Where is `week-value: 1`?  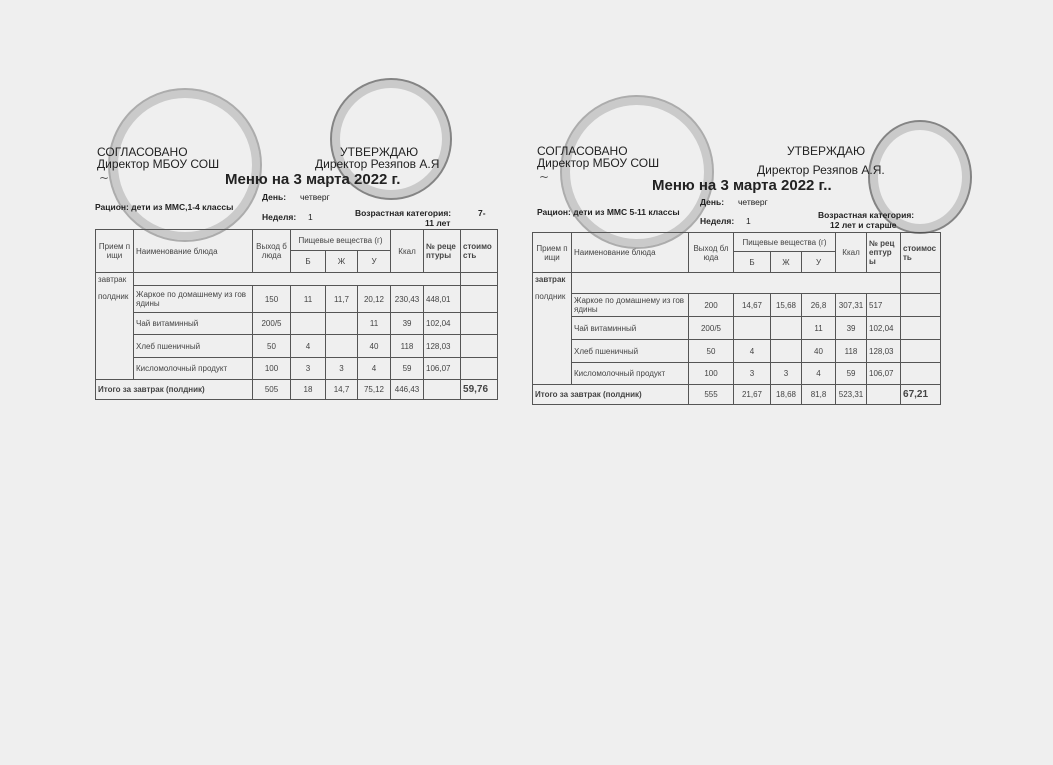 week-value: 1 is located at coordinates (310, 217).